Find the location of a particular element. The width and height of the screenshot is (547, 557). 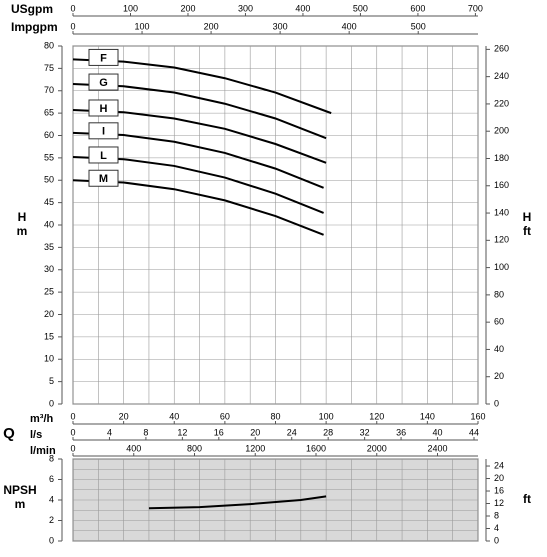

y-tick-label: 65 is located at coordinates (49, 113).